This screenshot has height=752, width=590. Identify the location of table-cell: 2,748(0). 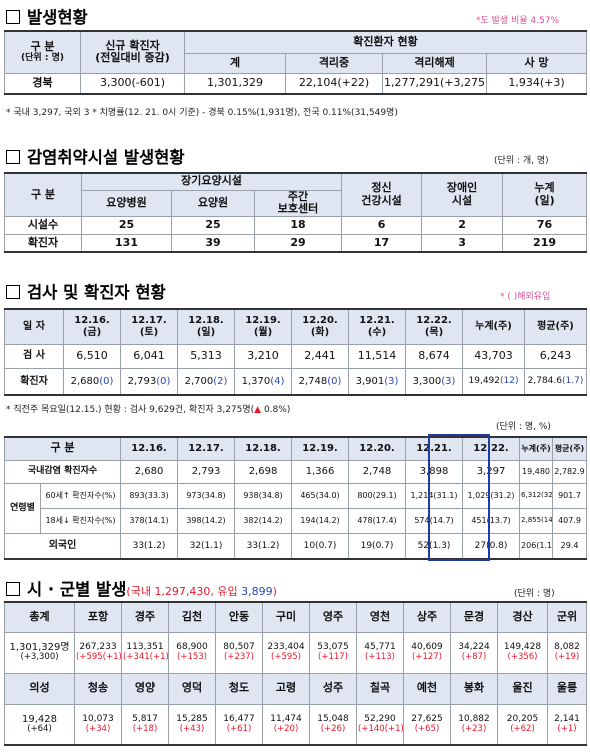
(320, 381).